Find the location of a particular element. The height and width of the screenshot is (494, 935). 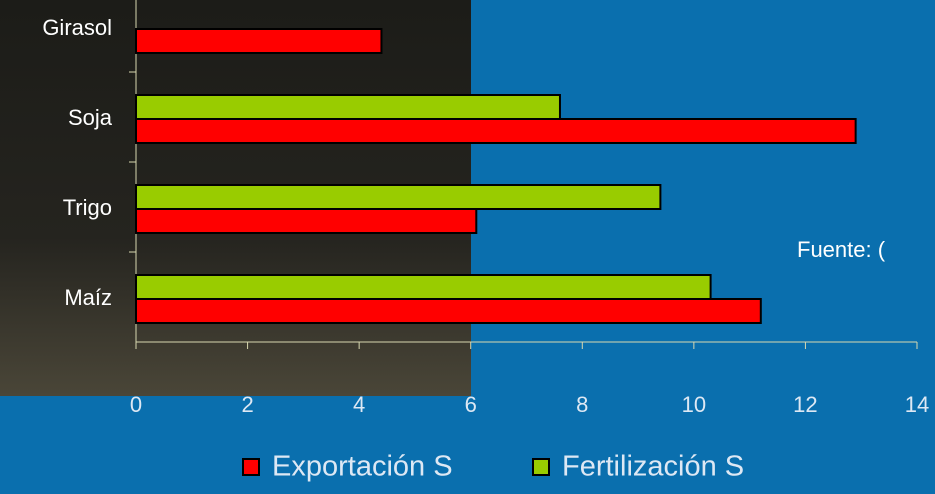

y-tick-label: Girasol is located at coordinates (77, 27).